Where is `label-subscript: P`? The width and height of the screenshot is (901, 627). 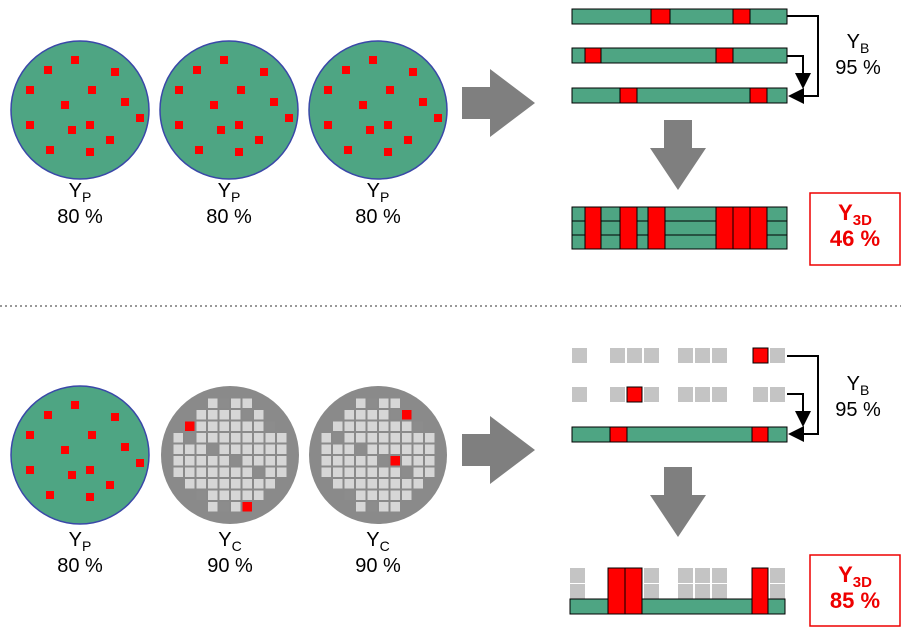
label-subscript: P is located at coordinates (384, 197).